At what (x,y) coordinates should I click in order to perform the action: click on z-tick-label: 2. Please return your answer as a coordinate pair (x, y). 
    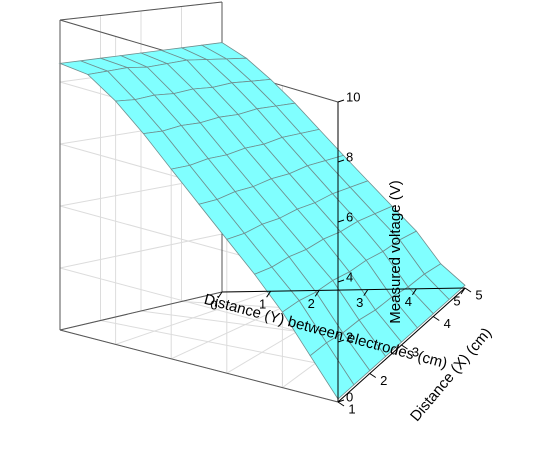
    Looking at the image, I should click on (349, 336).